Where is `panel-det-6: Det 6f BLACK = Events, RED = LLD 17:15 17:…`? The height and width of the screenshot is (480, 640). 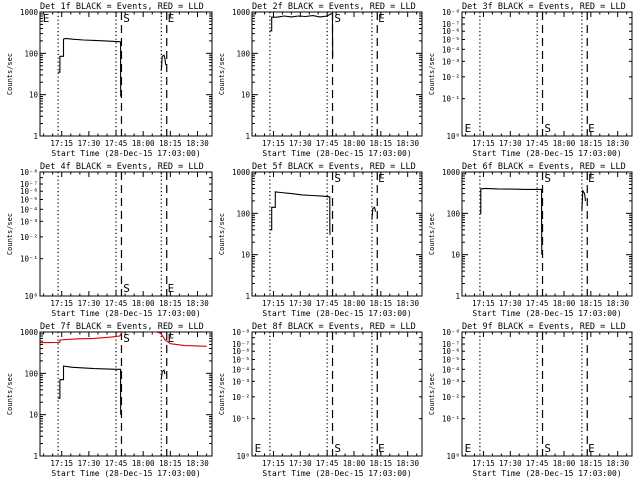
panel-det-6: Det 6f BLACK = Events, RED = LLD 17:15 17:… is located at coordinates (530, 240).